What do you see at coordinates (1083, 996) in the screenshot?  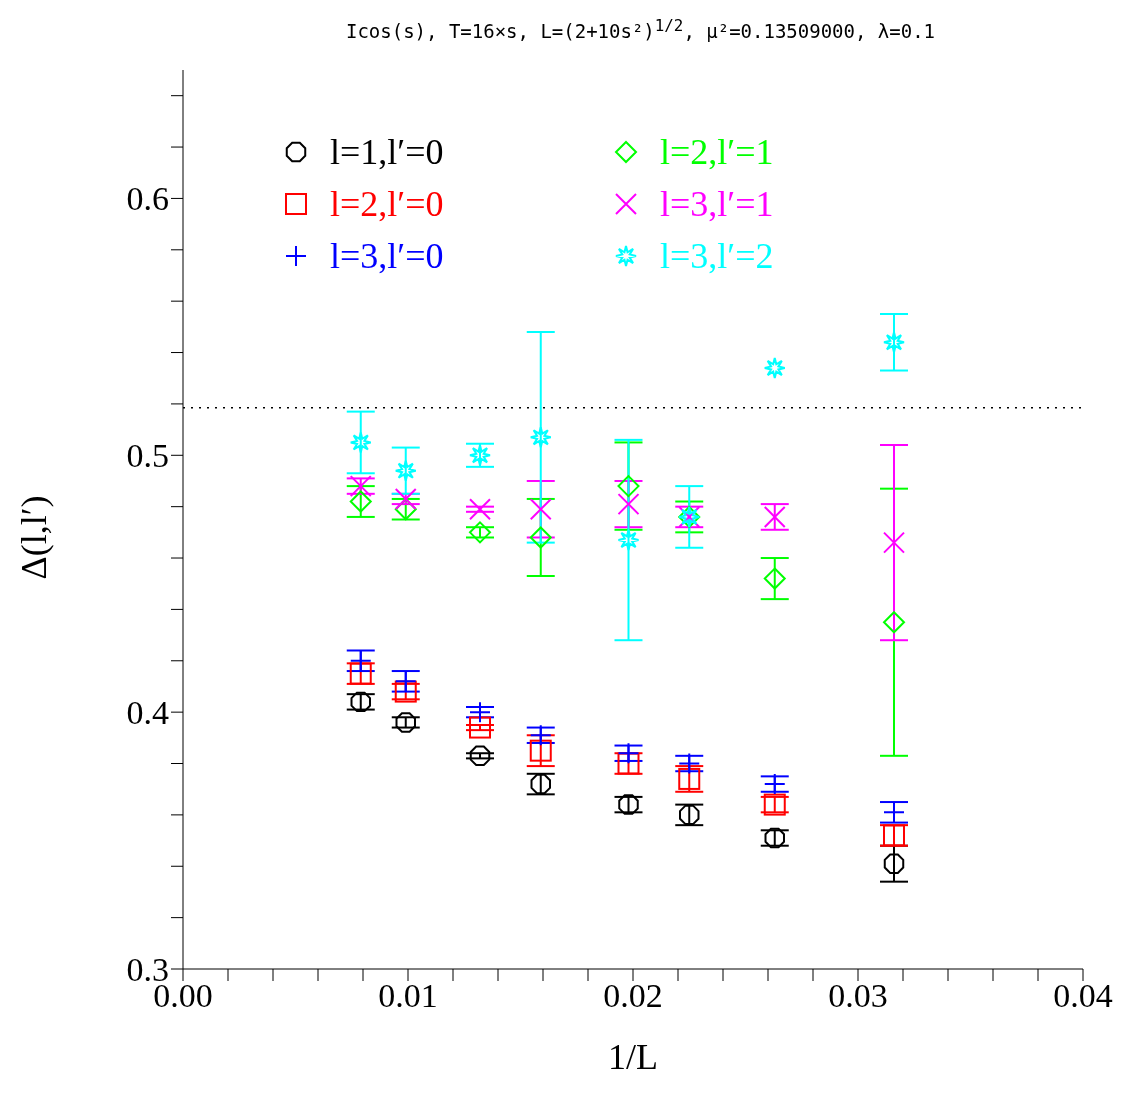 I see `x-tick-label: 0.04` at bounding box center [1083, 996].